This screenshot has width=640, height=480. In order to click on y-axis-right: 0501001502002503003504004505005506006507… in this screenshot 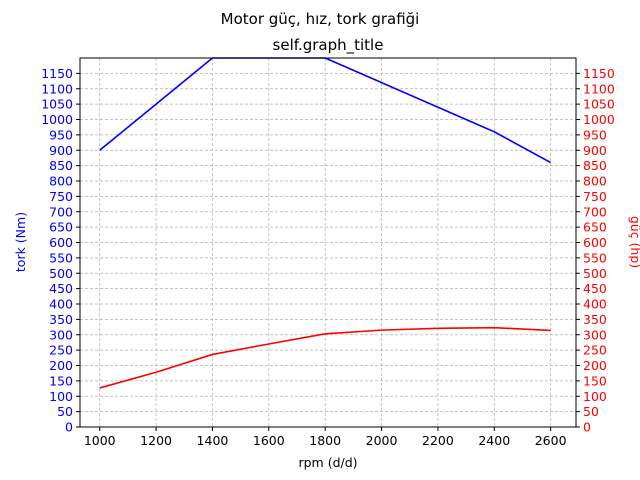, I will do `click(595, 250)`.